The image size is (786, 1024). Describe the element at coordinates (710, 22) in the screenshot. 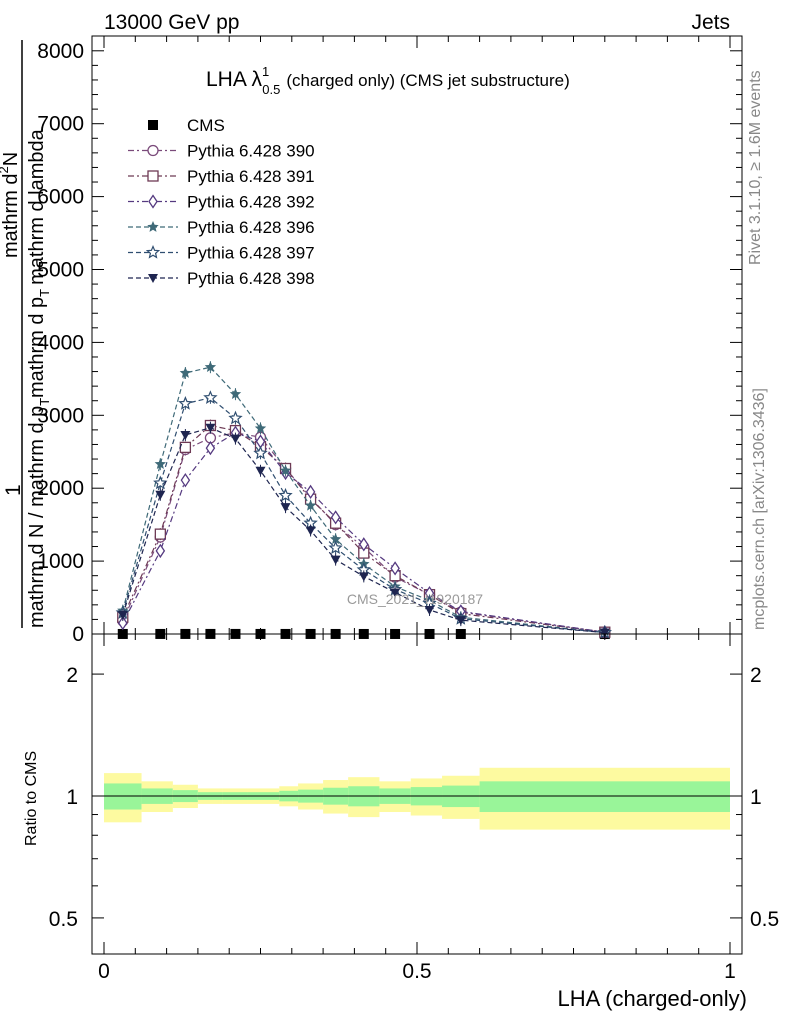

I see `category-label: Jets` at that location.